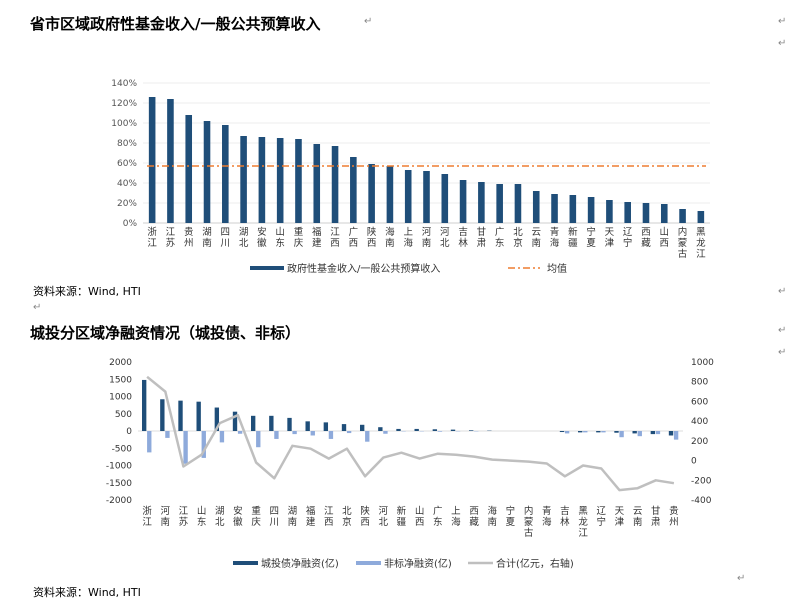 The image size is (794, 600). Describe the element at coordinates (127, 164) in the screenshot. I see `chart1-y-tick: 60%` at that location.